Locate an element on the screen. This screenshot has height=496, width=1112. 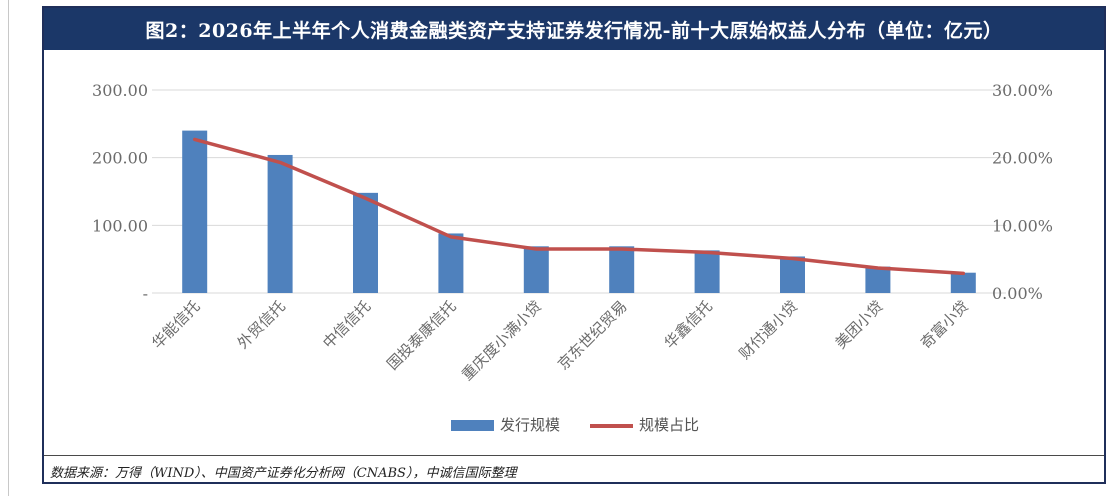
category-label: 重庆度小满小贷 is located at coordinates (501, 340).